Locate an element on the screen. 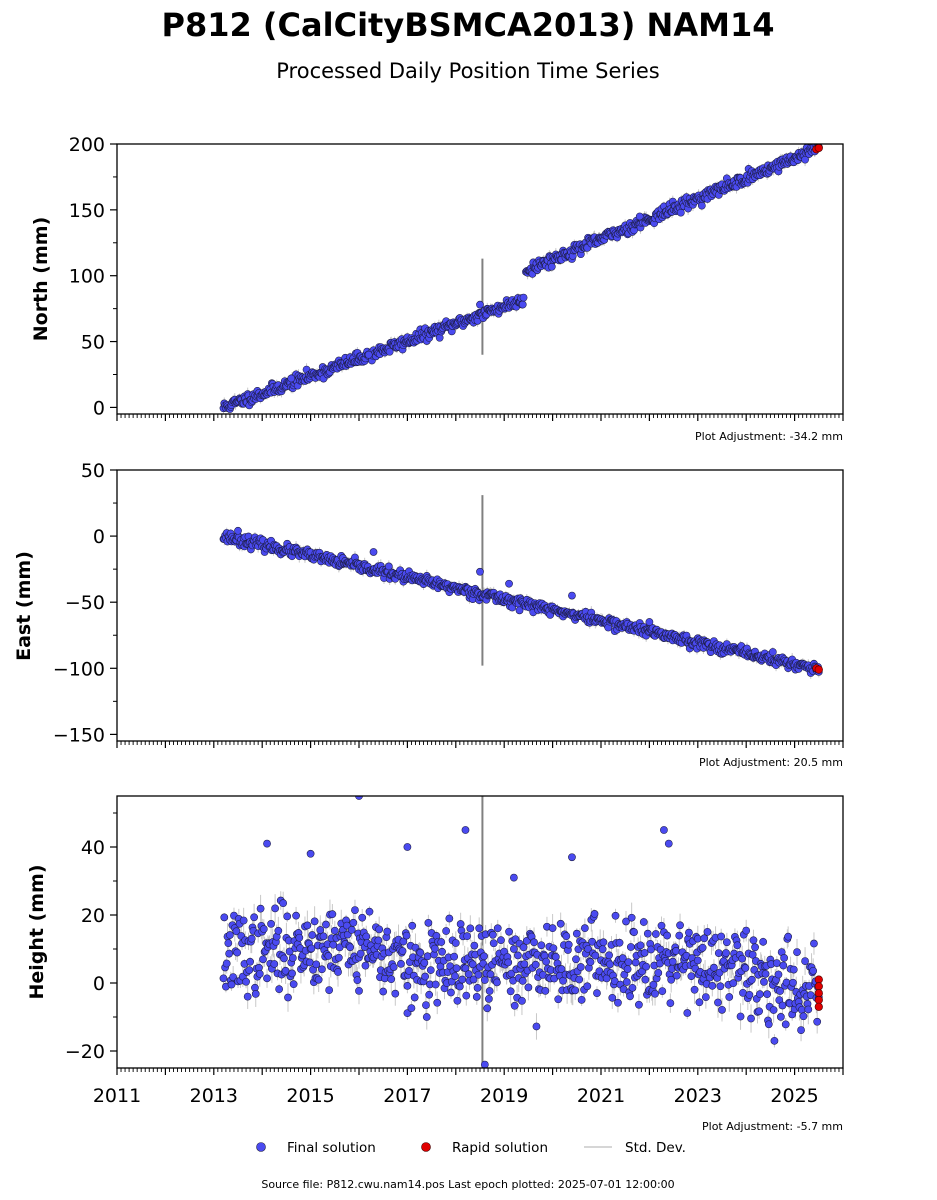 This screenshot has height=1200, width=937. chart-subtitle: Processed Daily Position Time Series is located at coordinates (468, 71).